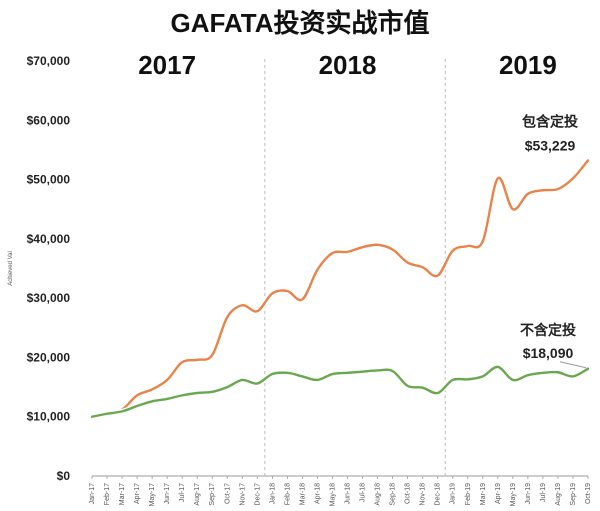 This screenshot has width=600, height=511. I want to click on series-line-halo, so click(340, 392).